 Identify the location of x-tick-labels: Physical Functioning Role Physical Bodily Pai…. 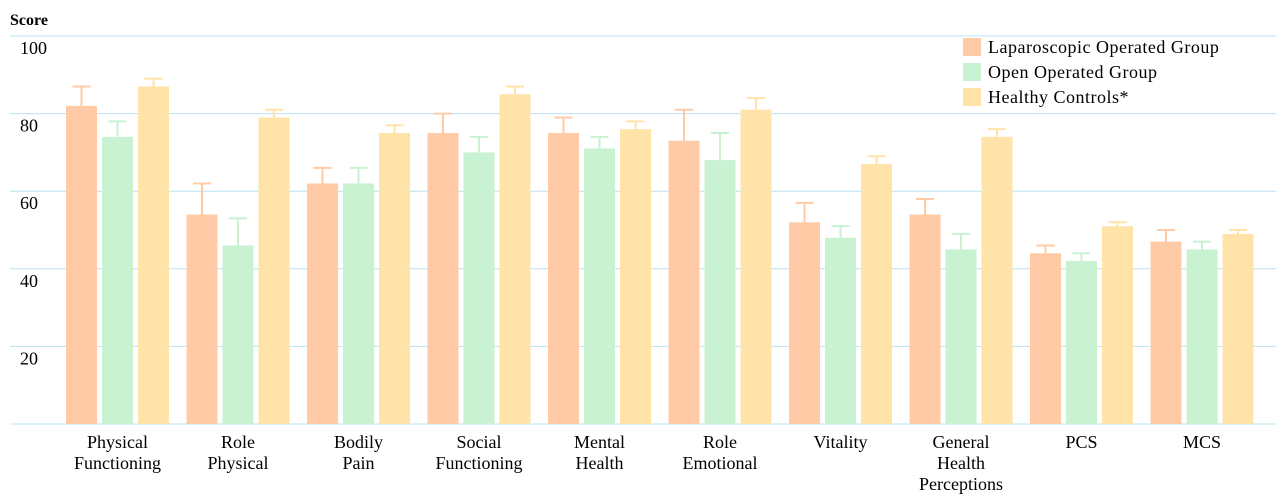
(647, 463).